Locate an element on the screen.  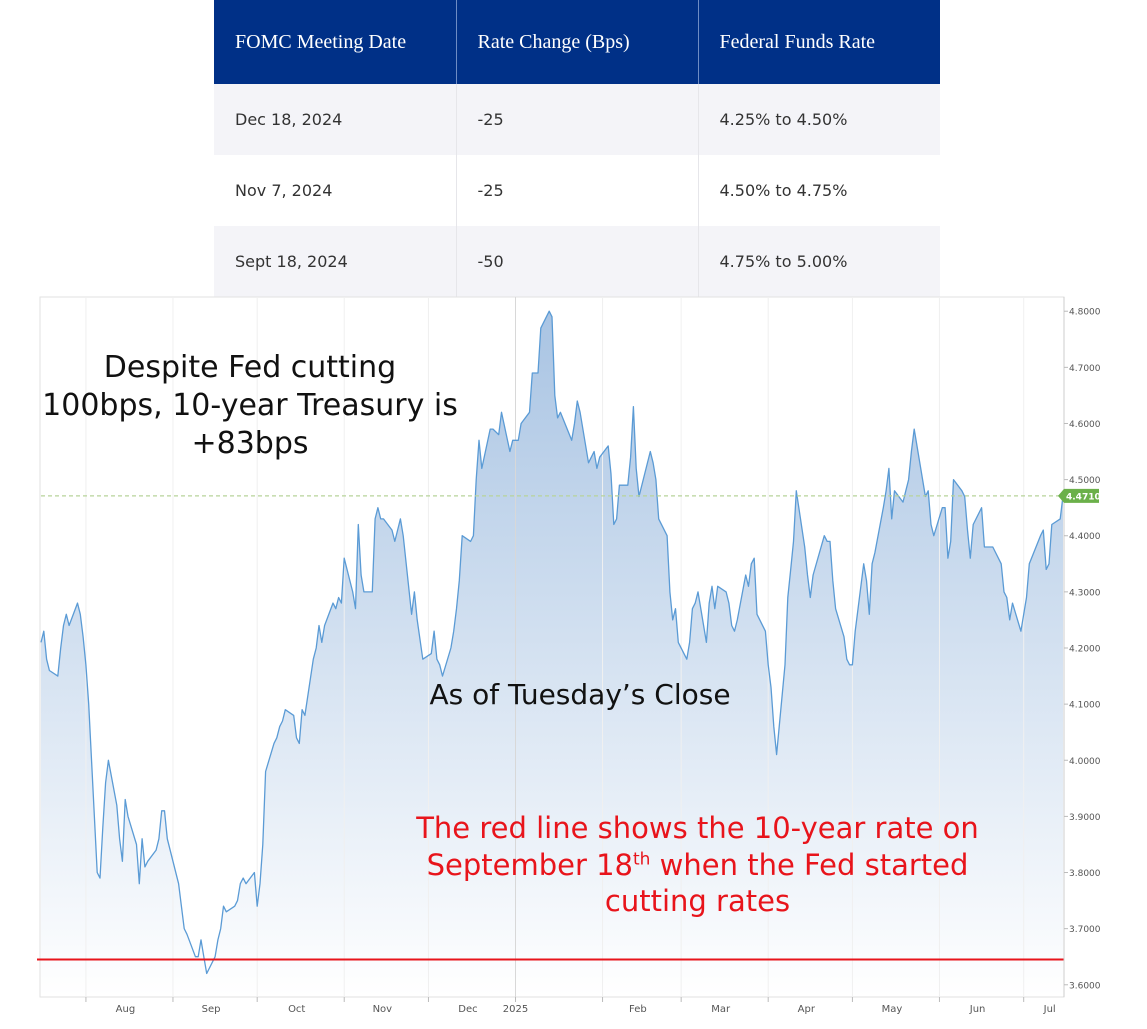
y-tick-label: 4.3000 is located at coordinates (1085, 593).